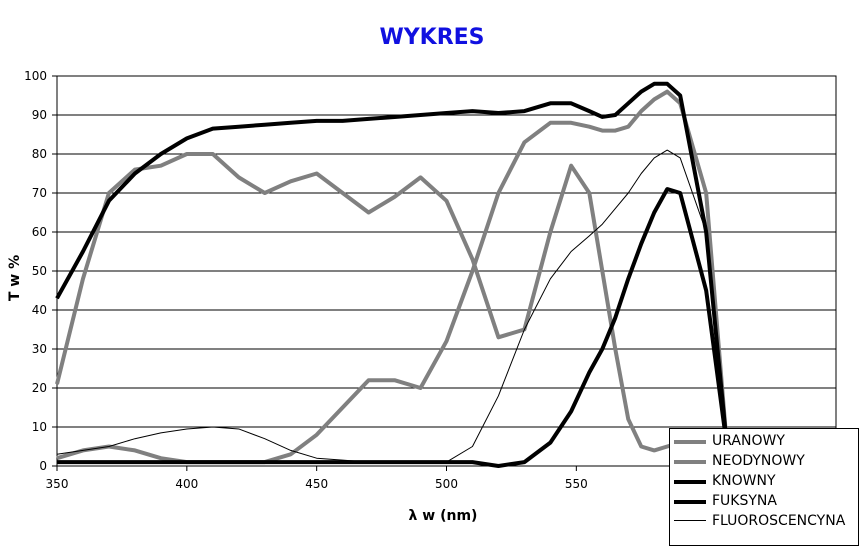 Image resolution: width=867 pixels, height=549 pixels. What do you see at coordinates (39, 388) in the screenshot?
I see `y-tick-label: 20` at bounding box center [39, 388].